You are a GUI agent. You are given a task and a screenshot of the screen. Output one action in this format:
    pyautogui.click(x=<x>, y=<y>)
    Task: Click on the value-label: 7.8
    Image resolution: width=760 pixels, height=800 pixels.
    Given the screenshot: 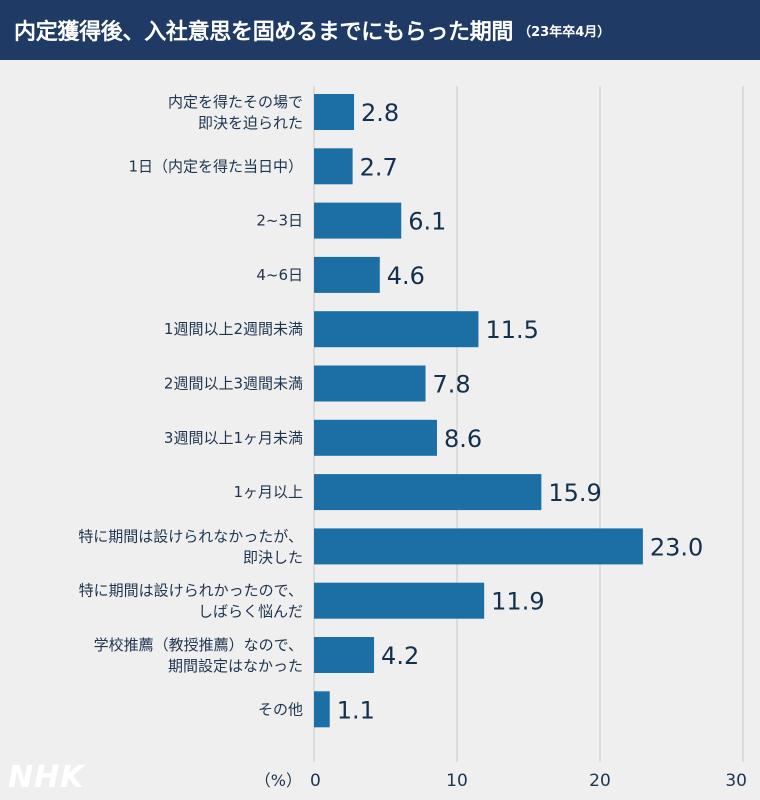 What is the action you would take?
    pyautogui.click(x=452, y=385)
    